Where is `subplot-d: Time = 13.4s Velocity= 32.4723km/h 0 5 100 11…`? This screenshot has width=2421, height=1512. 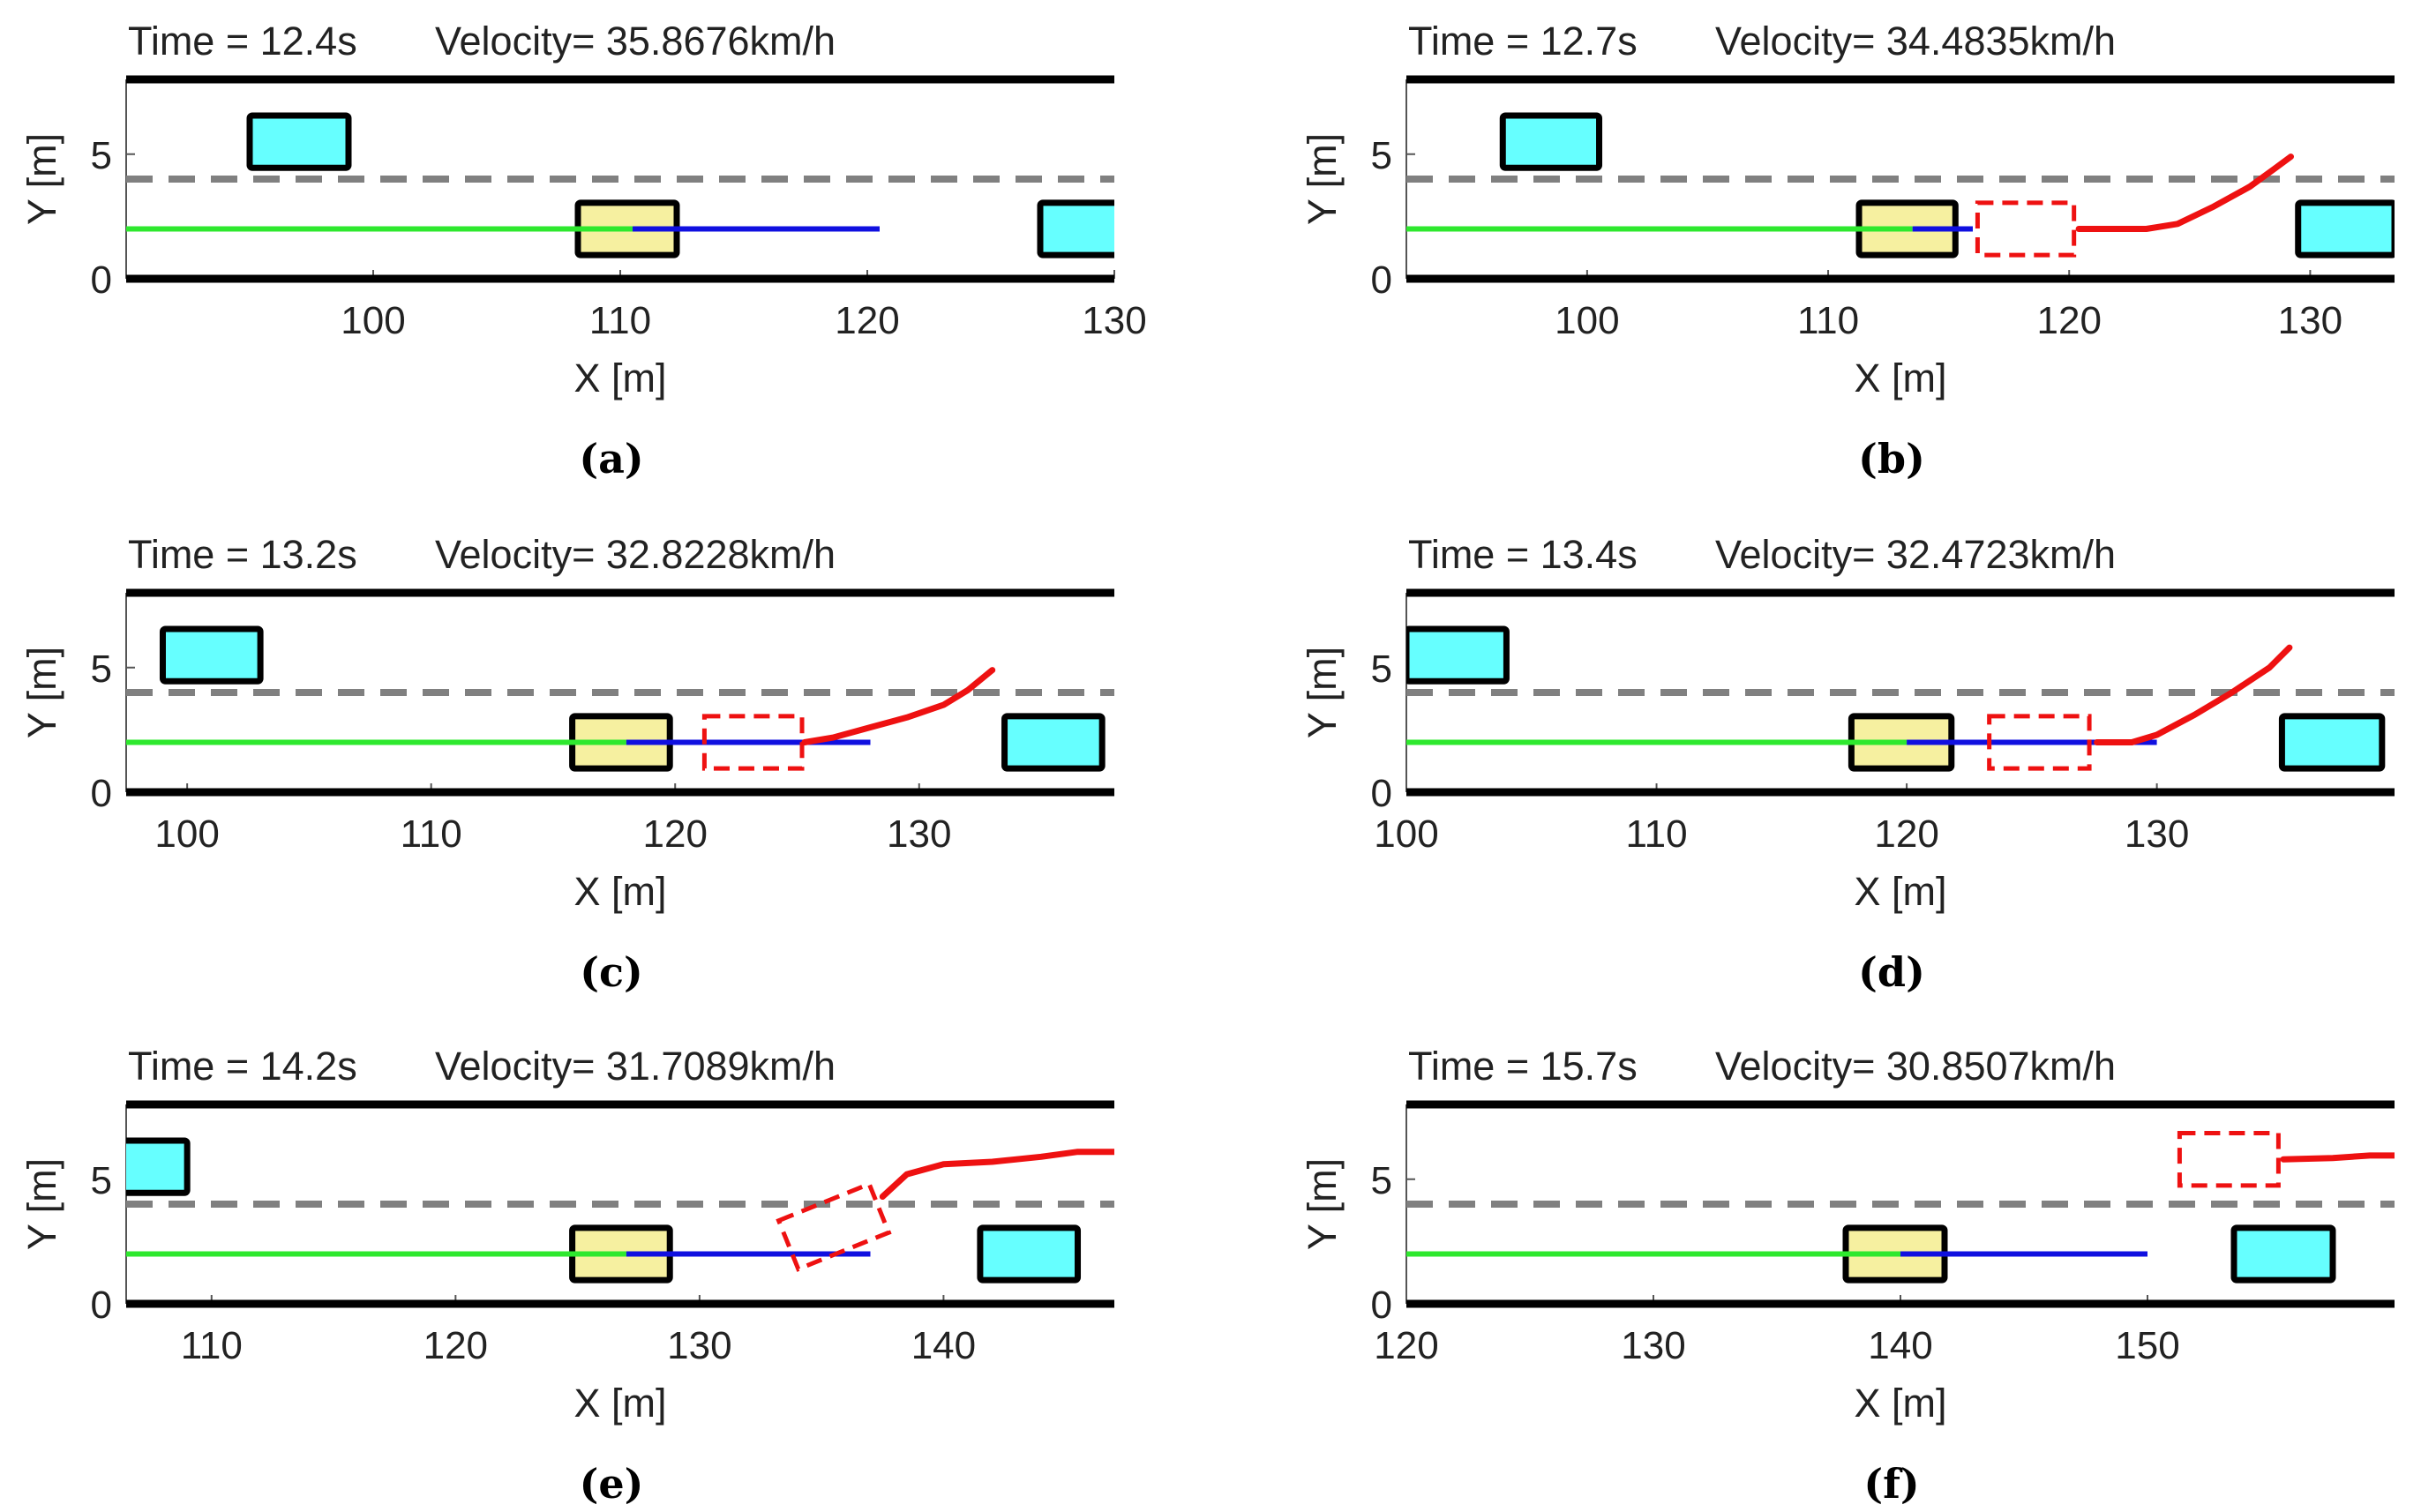 subplot-d: Time = 13.4s Velocity= 32.4723km/h 0 5 100 11… is located at coordinates (1847, 764).